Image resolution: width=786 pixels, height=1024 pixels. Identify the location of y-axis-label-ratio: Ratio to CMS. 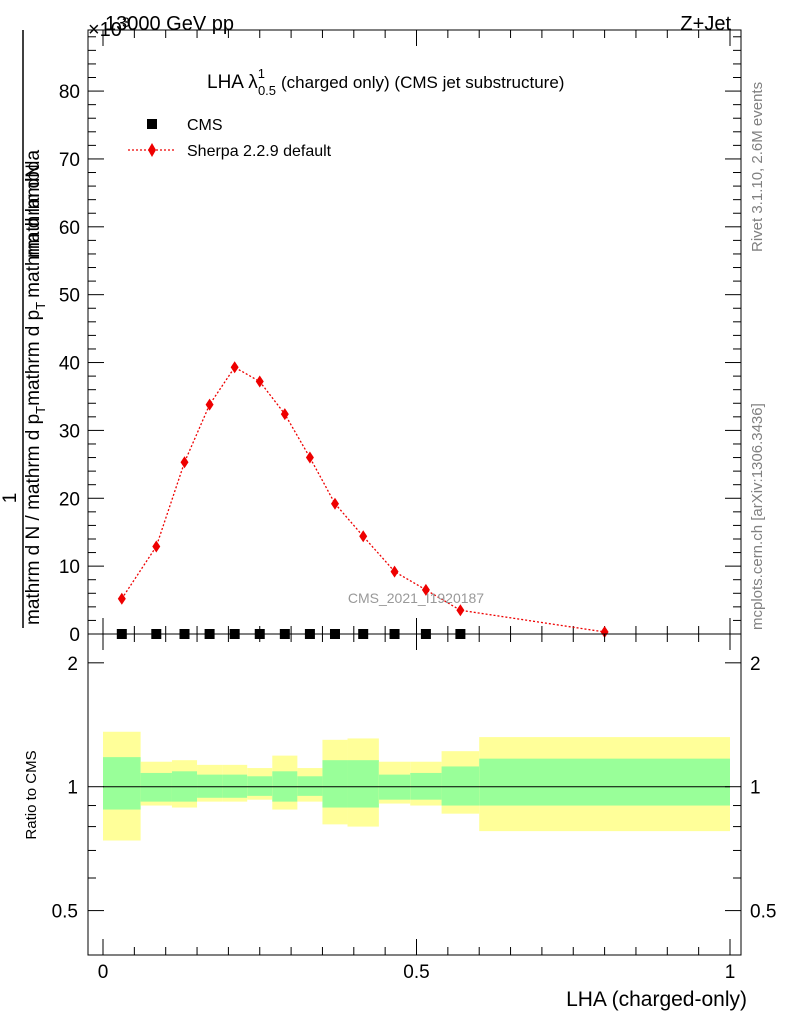
(31, 794).